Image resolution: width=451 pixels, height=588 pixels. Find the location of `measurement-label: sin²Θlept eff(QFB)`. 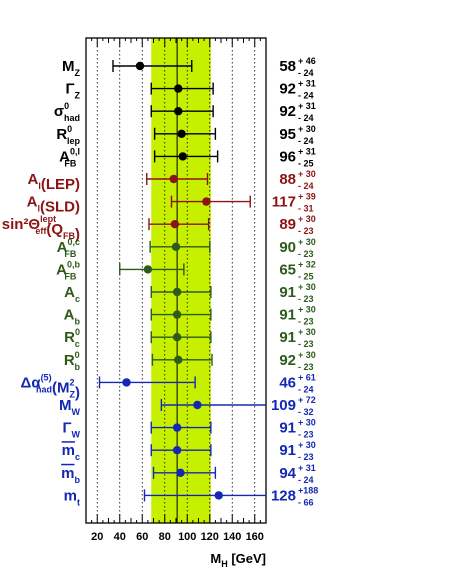

measurement-label: sin²Θlept eff(QFB) is located at coordinates (41, 228).